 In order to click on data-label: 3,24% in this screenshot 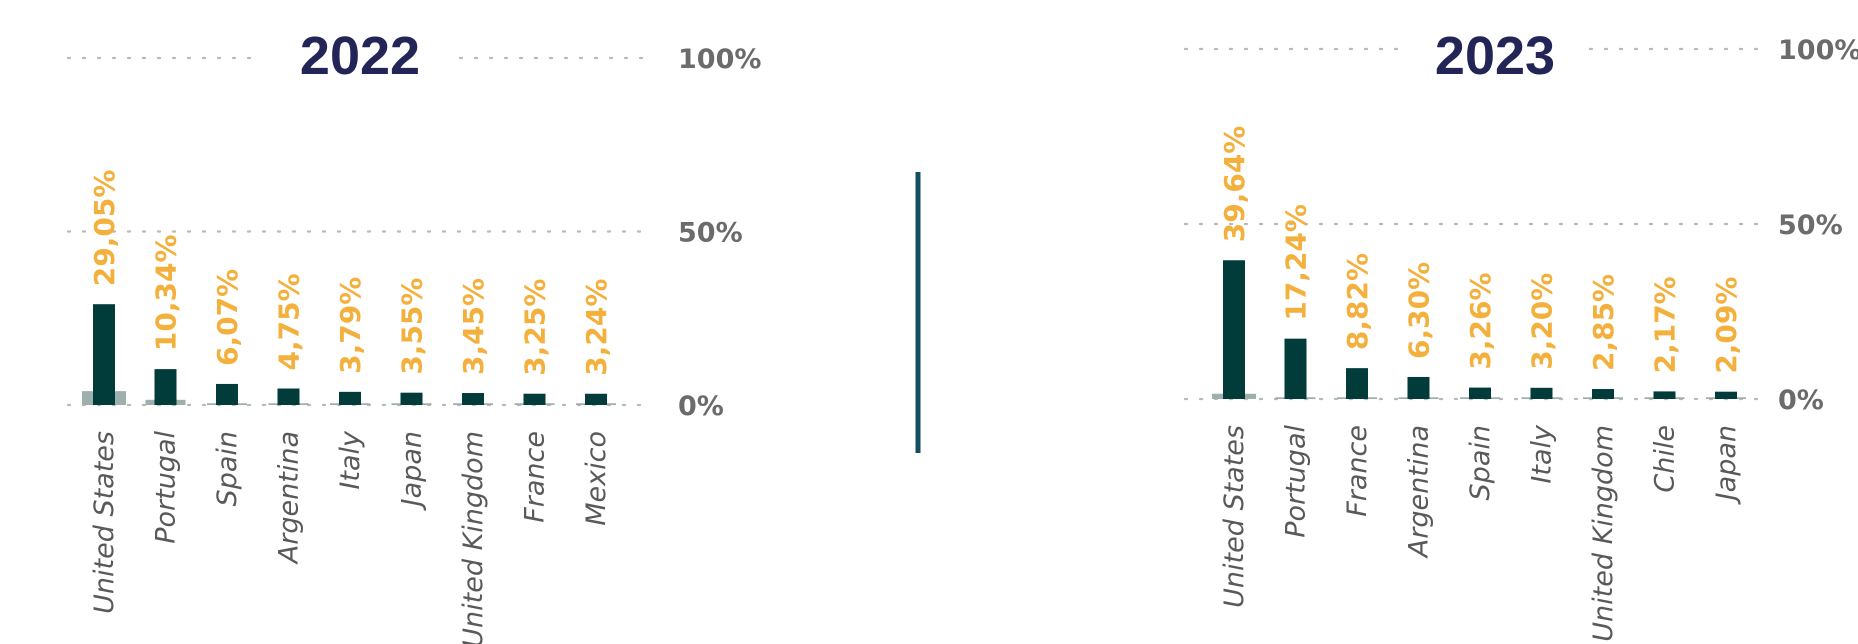, I will do `click(596, 327)`.